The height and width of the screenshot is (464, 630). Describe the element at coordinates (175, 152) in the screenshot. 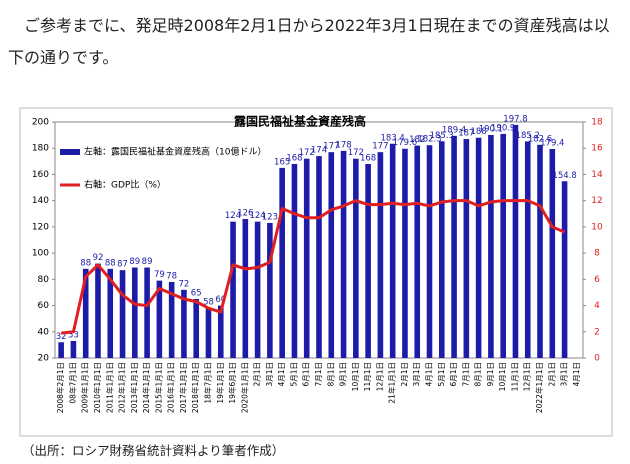

I see `legend-label: 左軸：露国民福祉基金資産残高（10億ドル）` at that location.